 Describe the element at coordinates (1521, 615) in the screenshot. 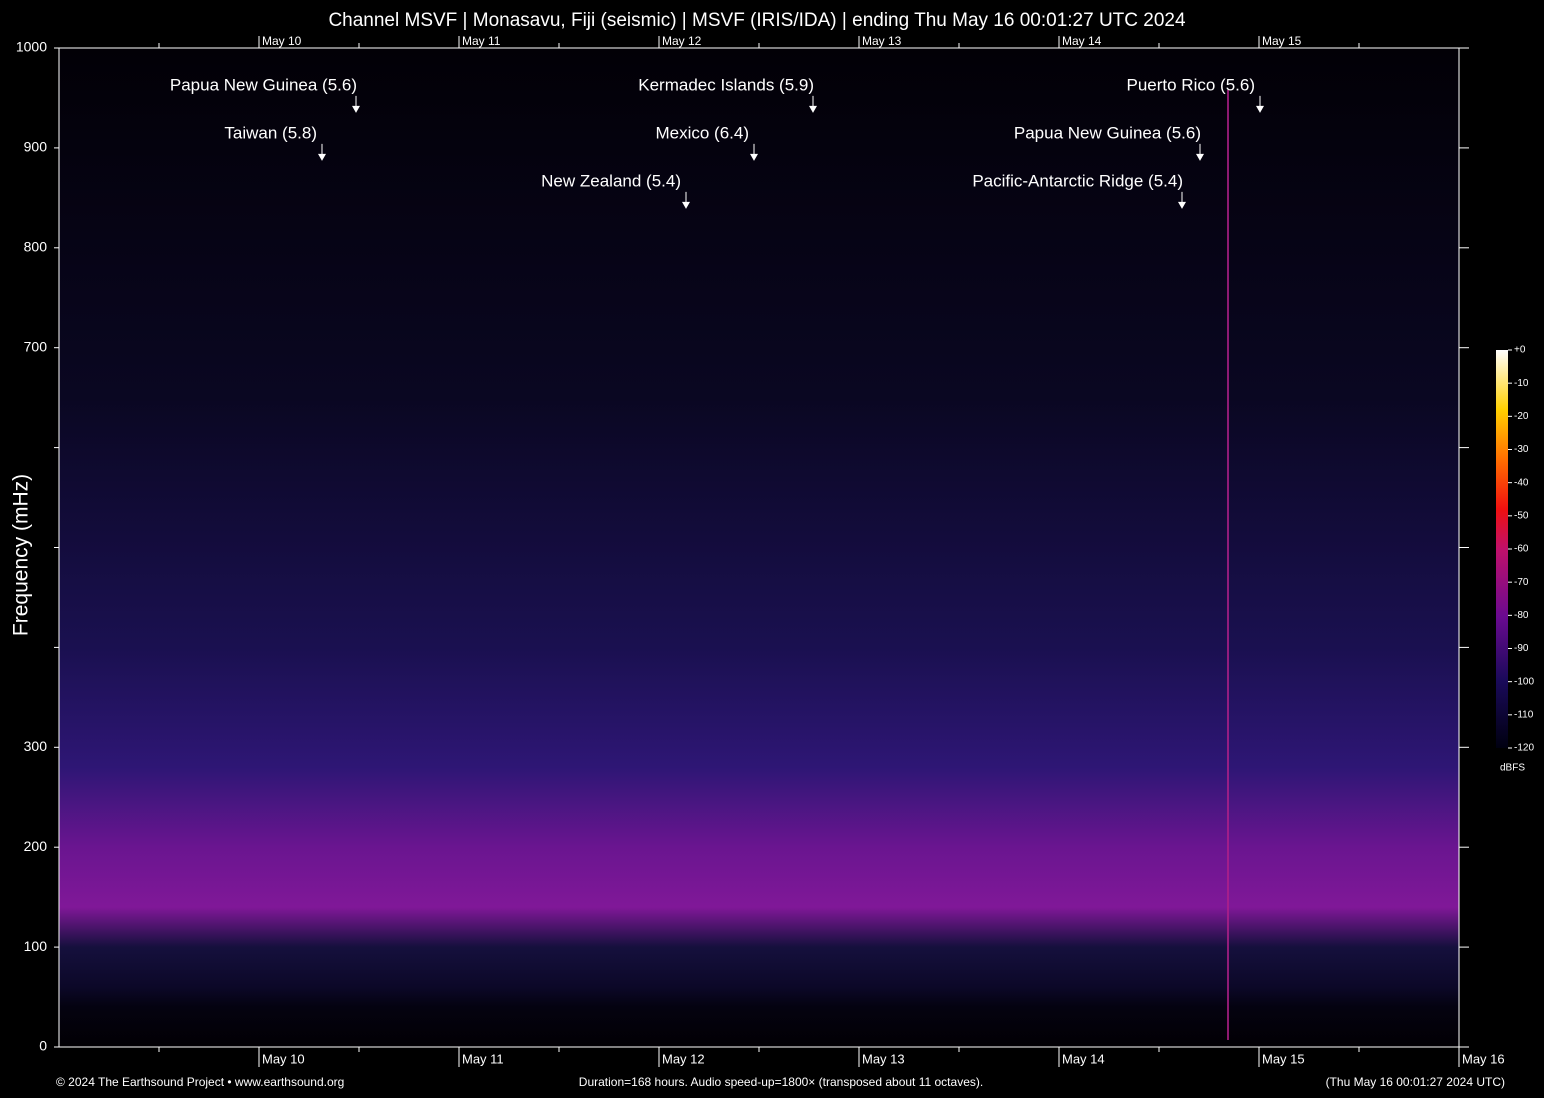

I see `colorbar-tick-label: -80` at that location.